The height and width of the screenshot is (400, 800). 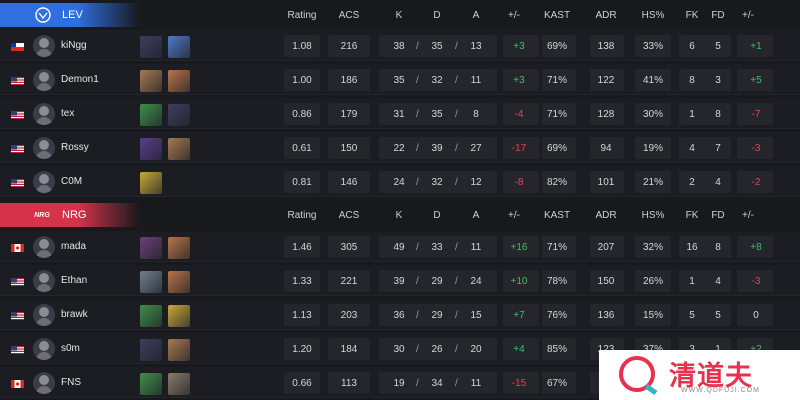 I want to click on stat-assists: 20, so click(x=476, y=349).